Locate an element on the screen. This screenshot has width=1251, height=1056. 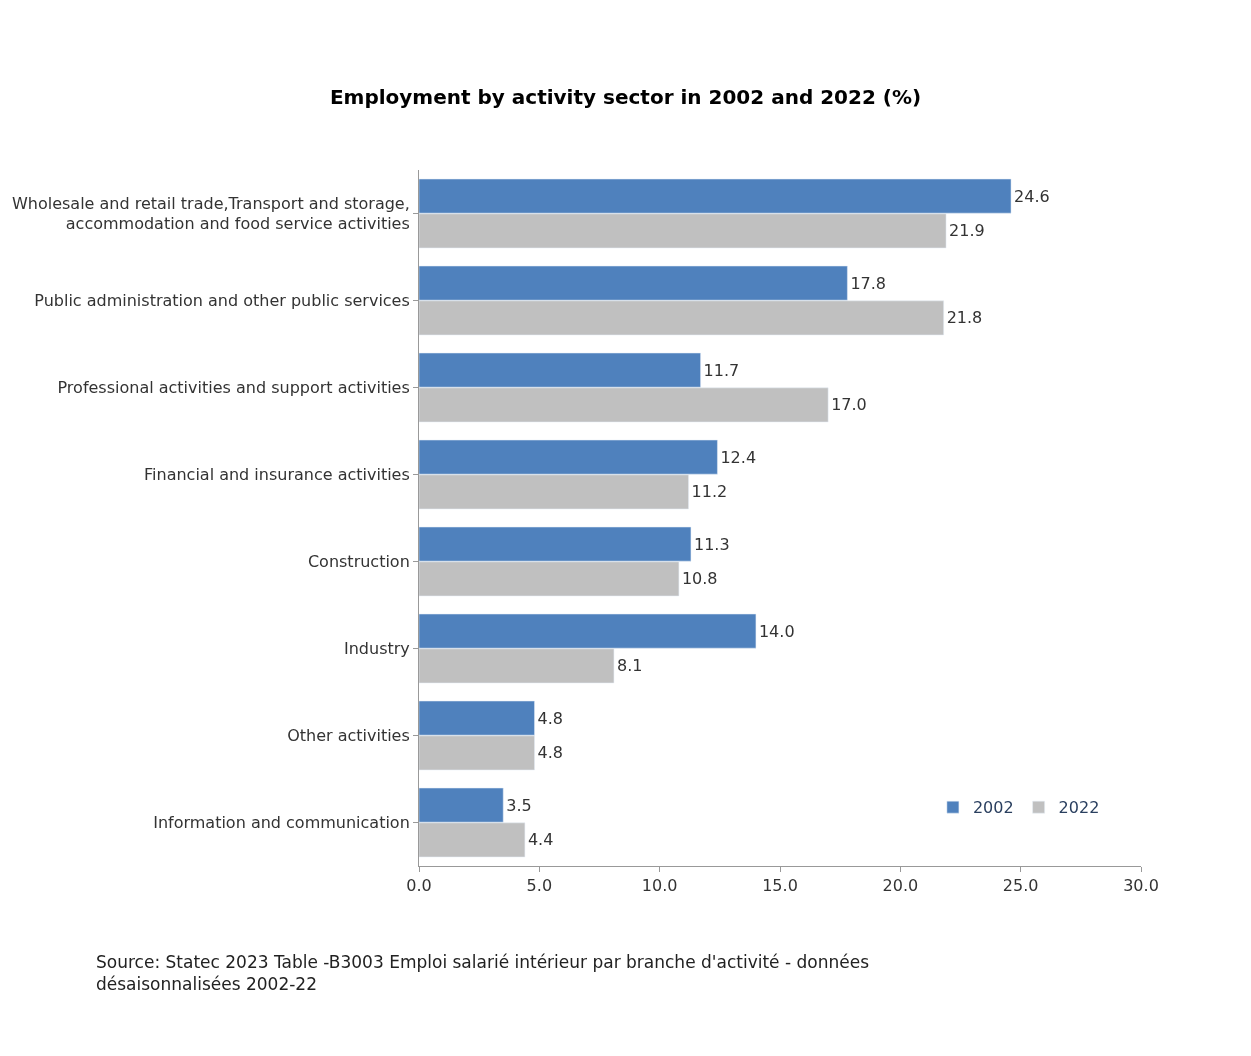
x-tick-label: 0.0 is located at coordinates (419, 886).